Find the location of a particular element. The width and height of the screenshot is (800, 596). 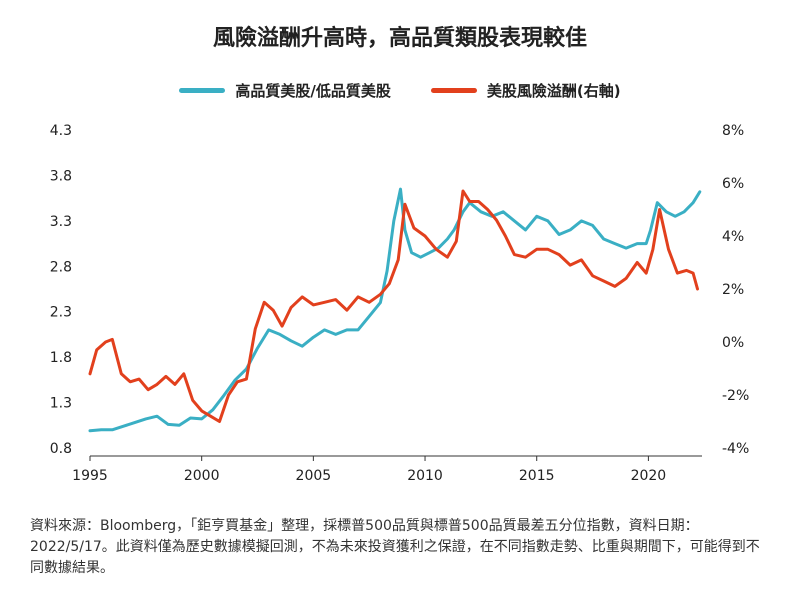

right-tick-label: 6% is located at coordinates (733, 184).